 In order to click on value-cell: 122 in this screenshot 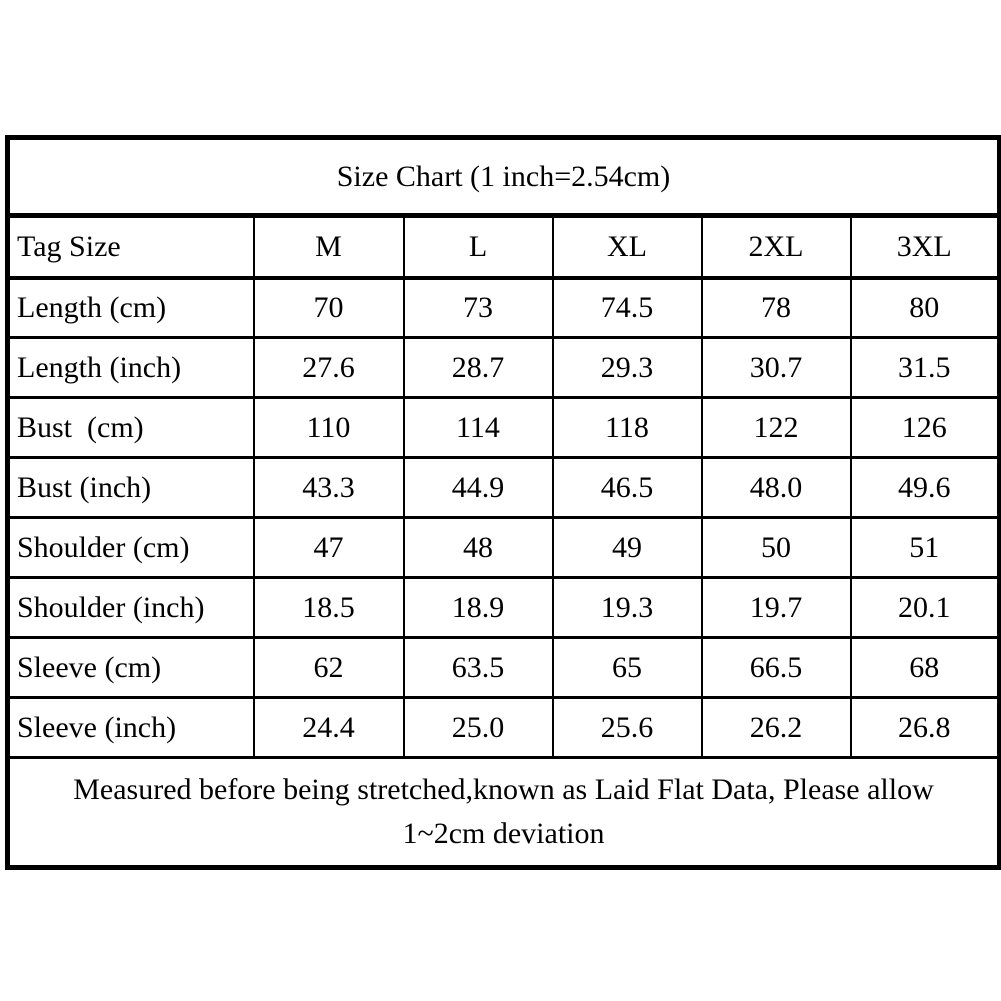, I will do `click(776, 427)`.